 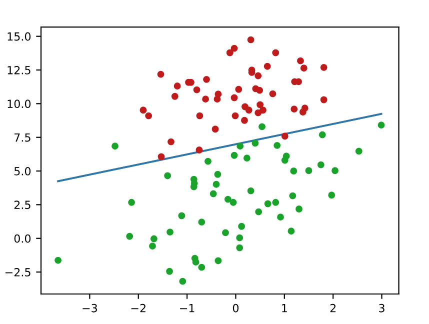 What do you see at coordinates (22, 171) in the screenshot?
I see `y-tick-label: 5.0` at bounding box center [22, 171].